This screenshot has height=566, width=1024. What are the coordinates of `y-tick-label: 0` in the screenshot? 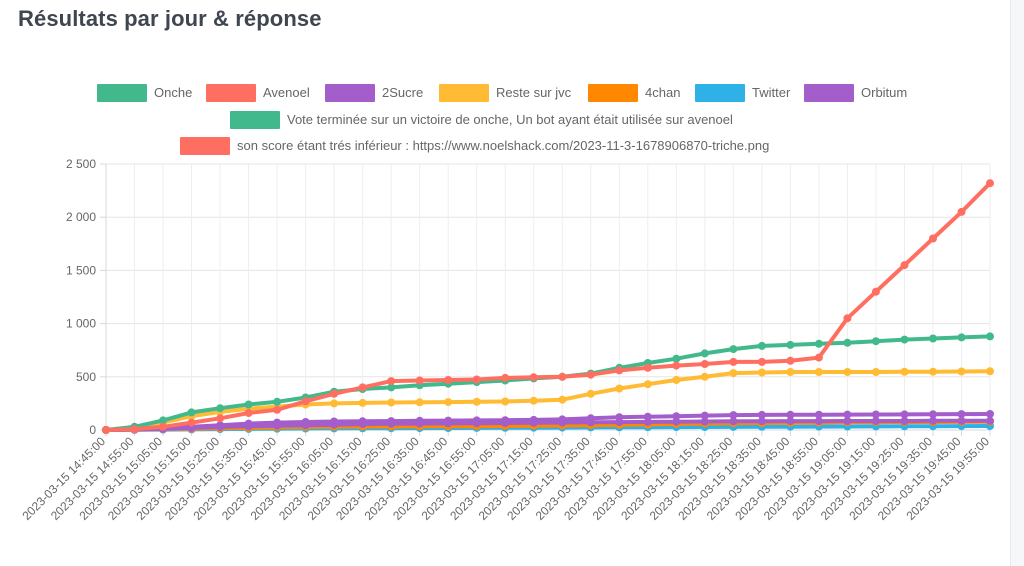 It's located at (92, 430).